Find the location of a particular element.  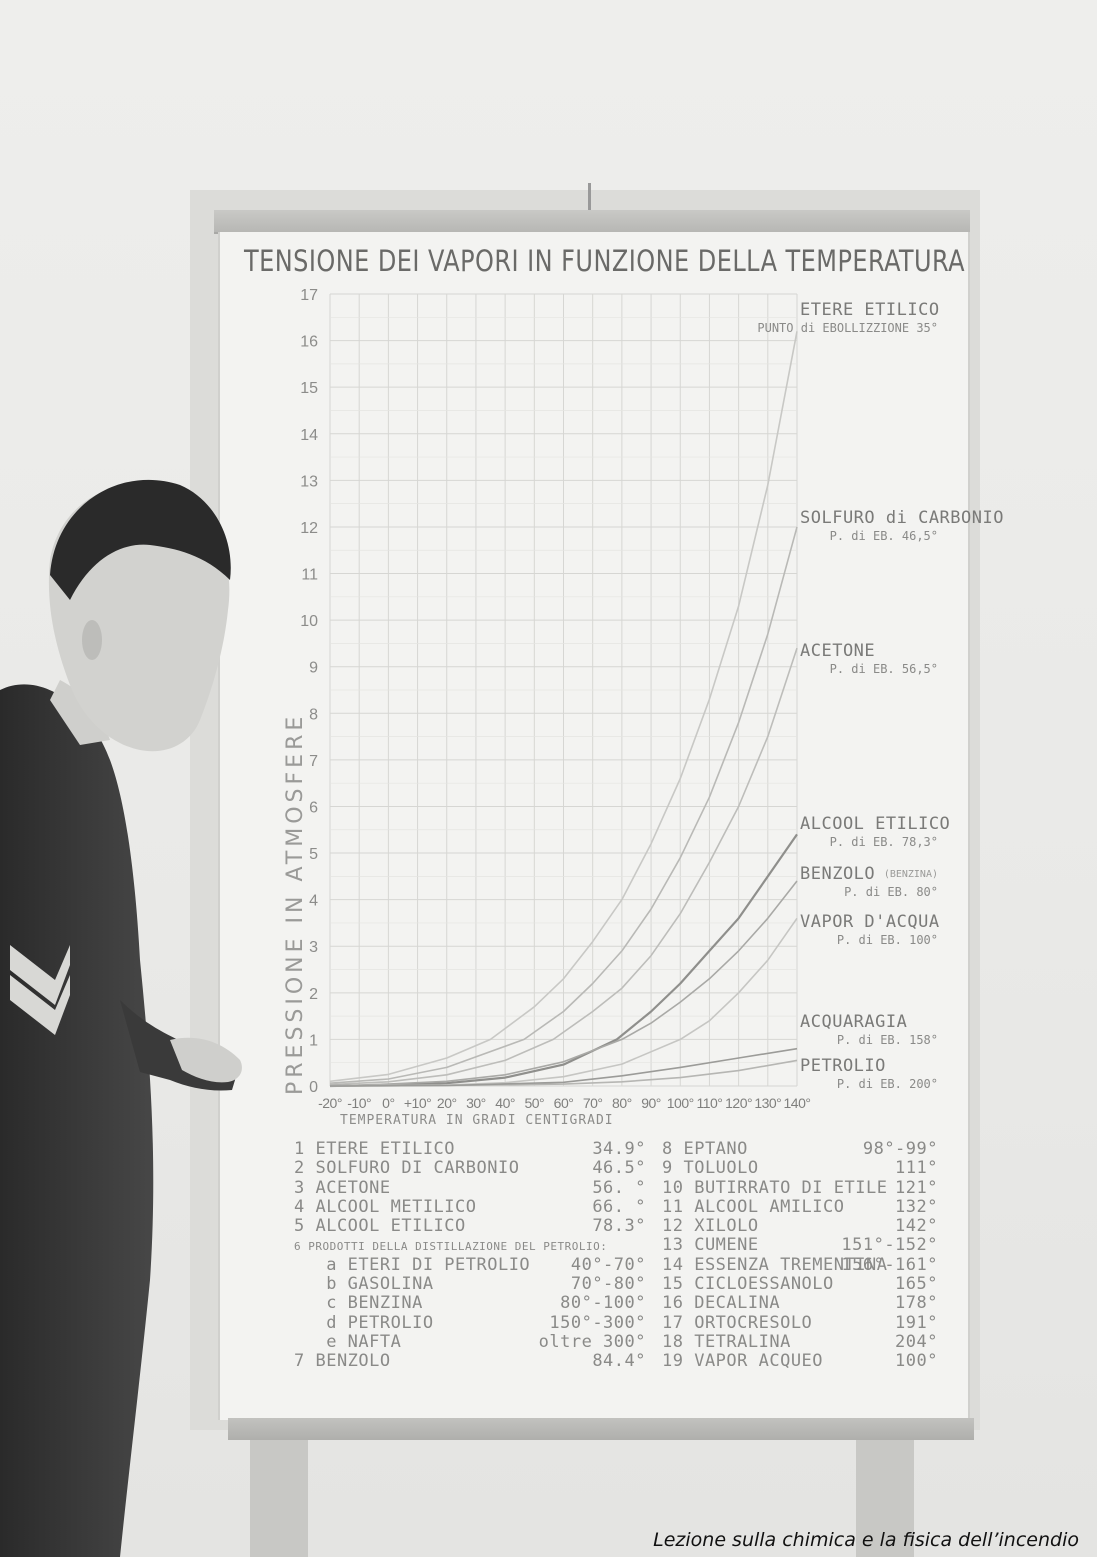

boiling-point: 121° is located at coordinates (916, 1188).